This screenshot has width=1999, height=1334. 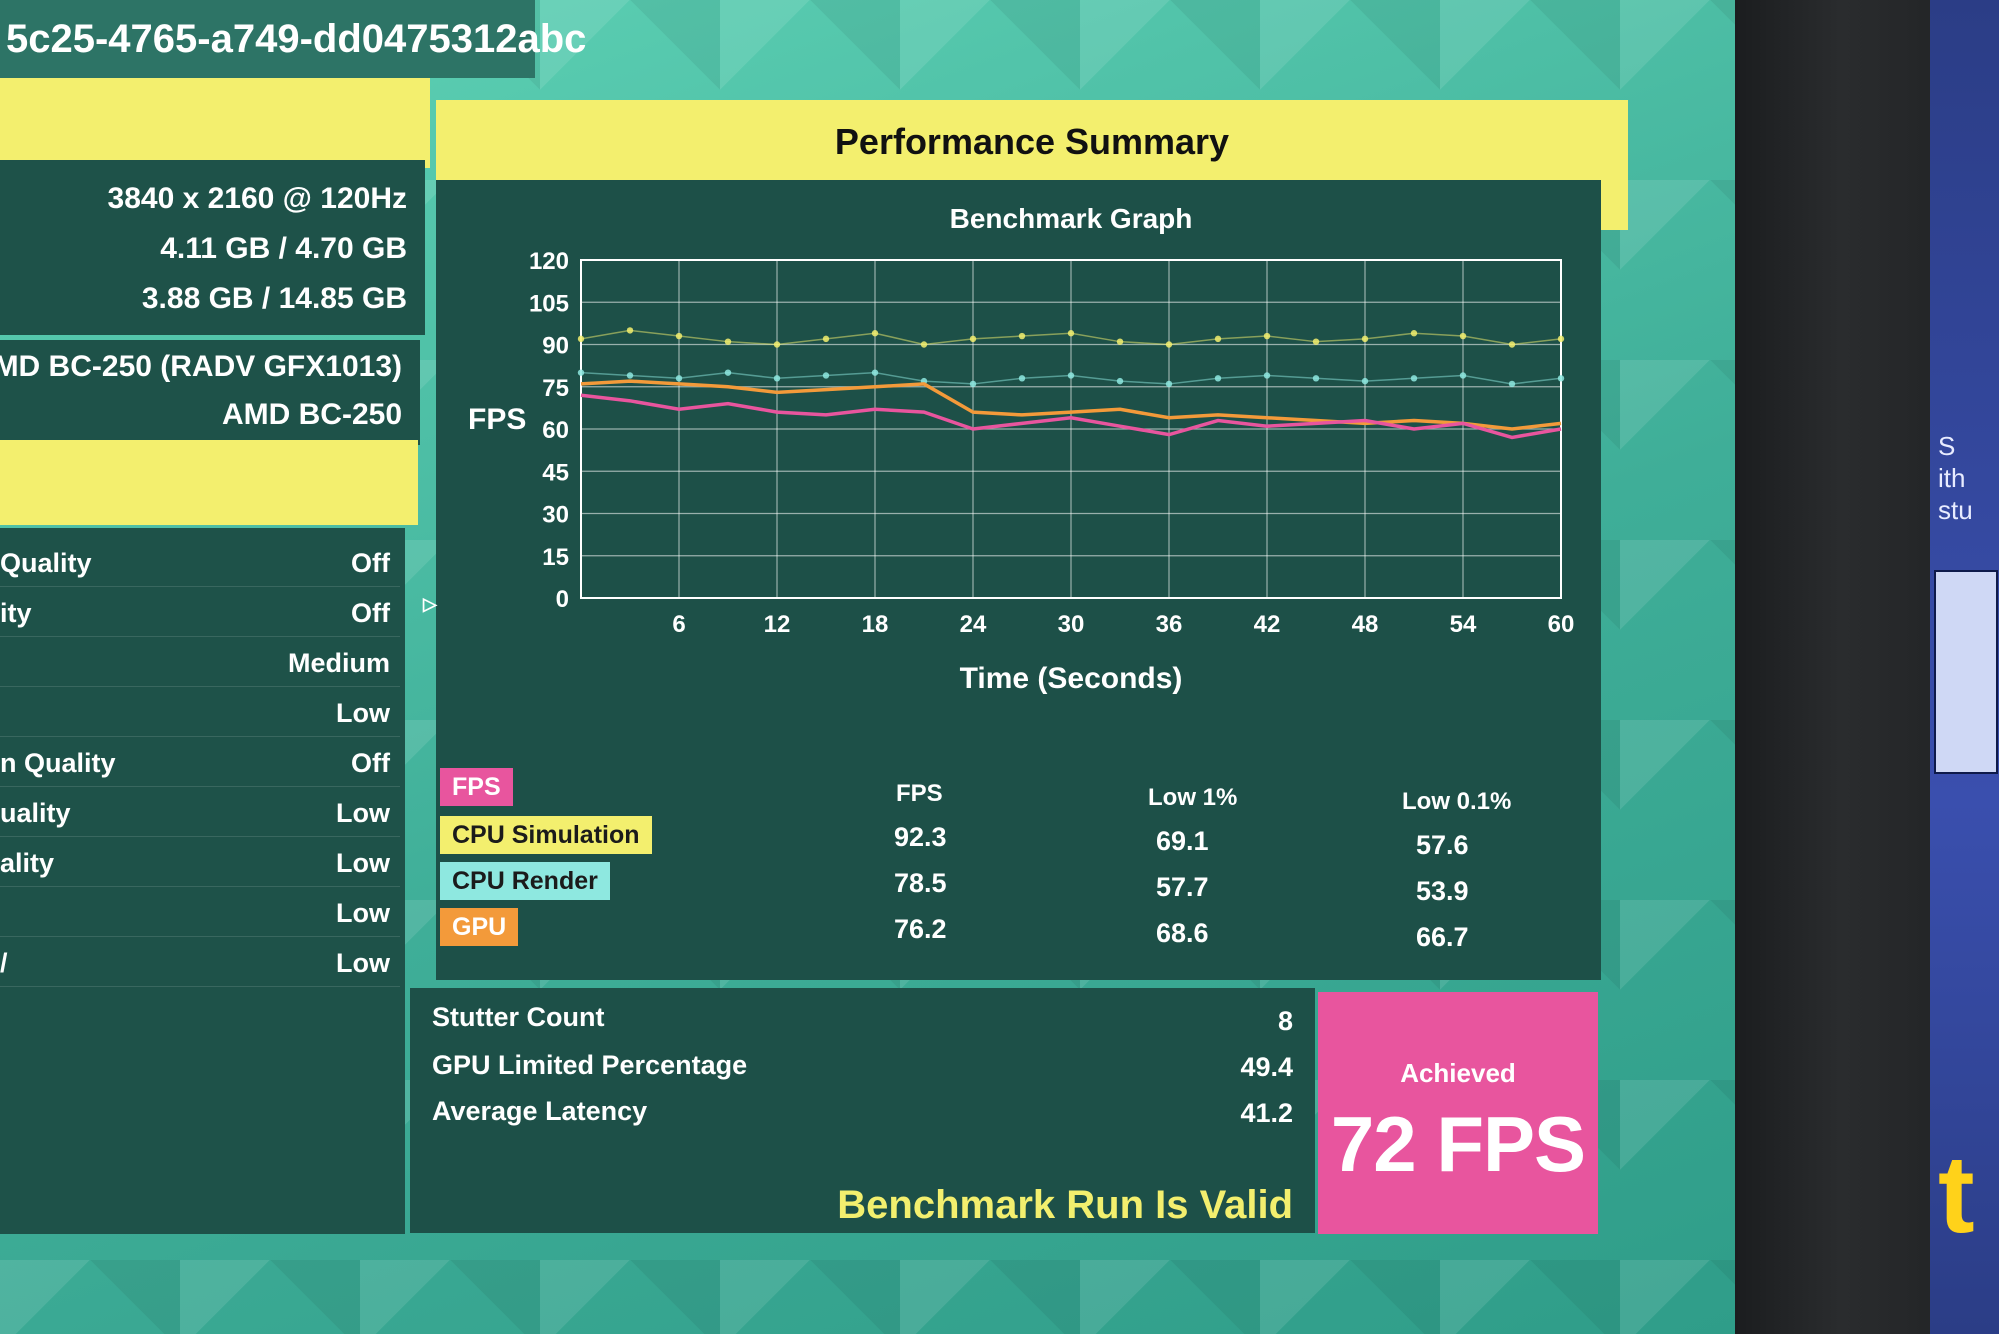 I want to click on x-tick-label: 42, so click(x=1267, y=624).